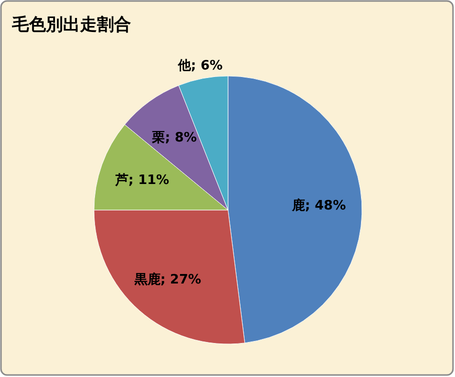 This screenshot has height=377, width=455. Describe the element at coordinates (318, 205) in the screenshot. I see `slice-label: 鹿; 48%` at that location.